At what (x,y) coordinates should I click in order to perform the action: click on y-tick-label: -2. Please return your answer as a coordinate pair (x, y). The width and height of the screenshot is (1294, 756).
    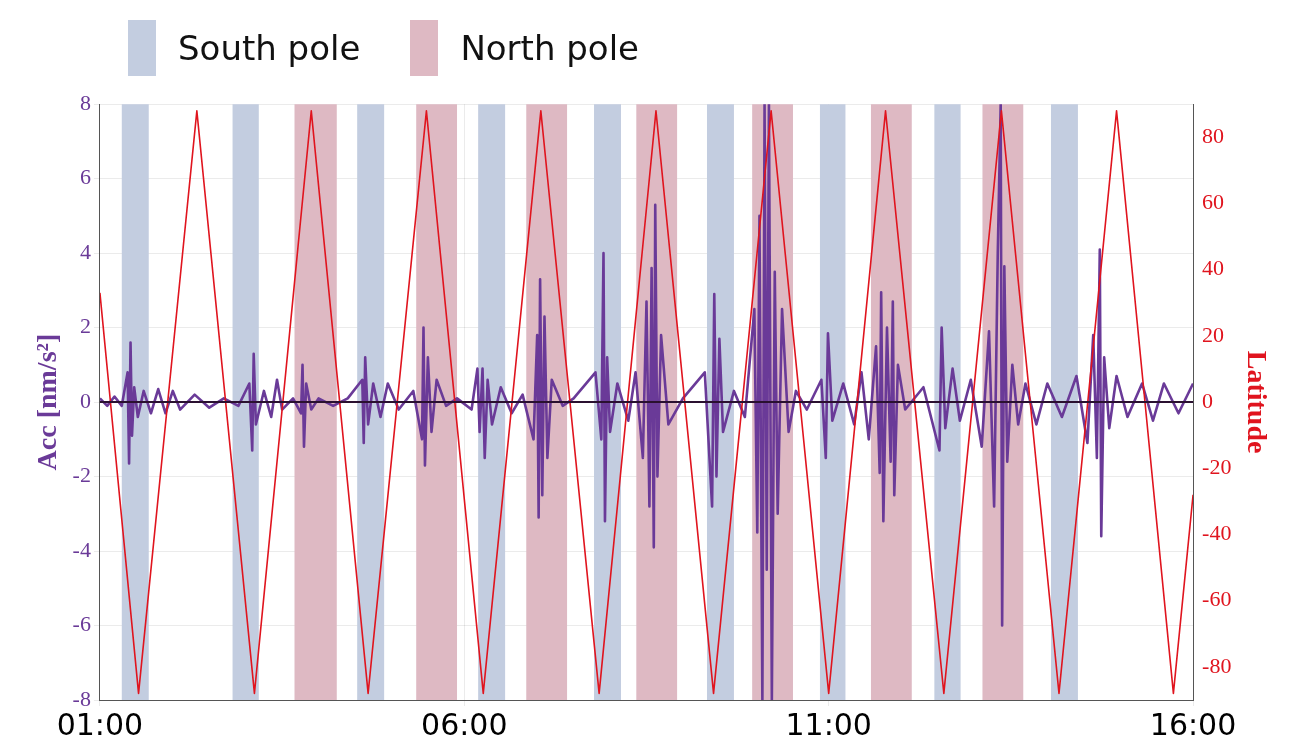
    Looking at the image, I should click on (81, 475).